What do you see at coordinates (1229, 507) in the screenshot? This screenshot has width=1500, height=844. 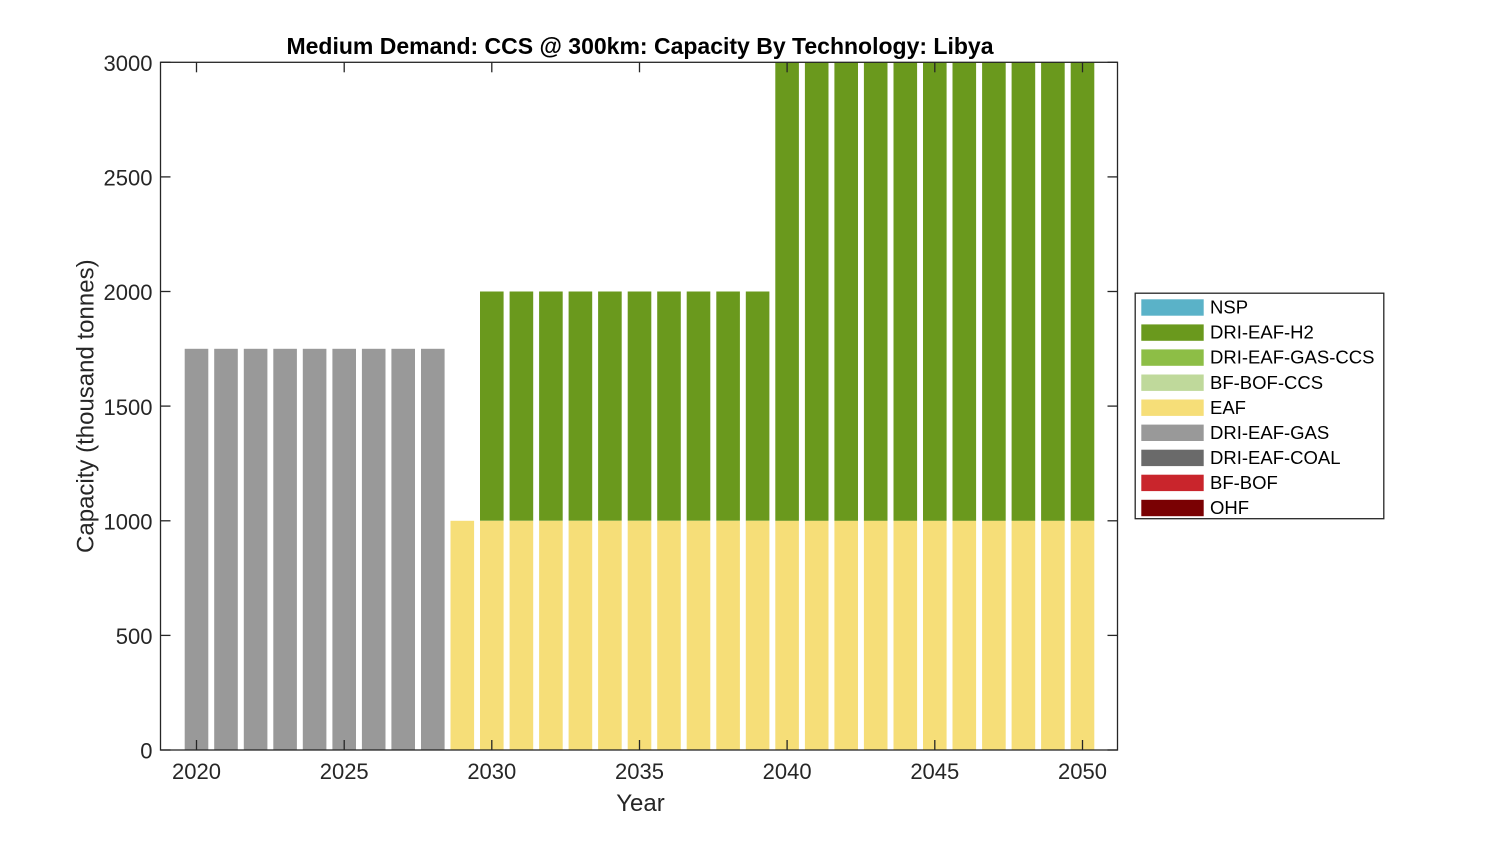 I see `svg-text: OHF` at bounding box center [1229, 507].